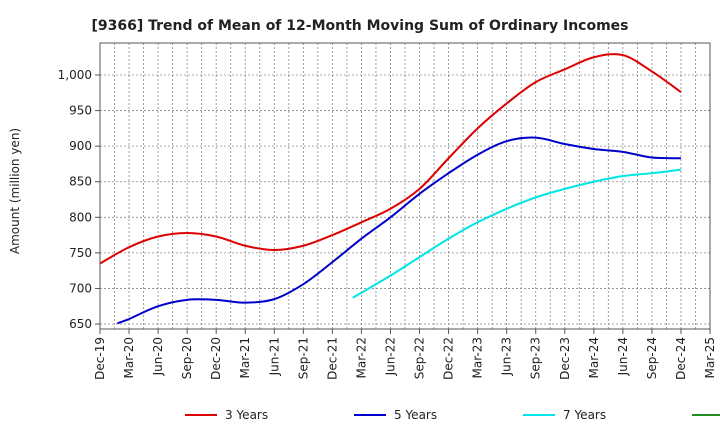 The width and height of the screenshot is (720, 444). What do you see at coordinates (80, 182) in the screenshot?
I see `y-tick-label: 850` at bounding box center [80, 182].